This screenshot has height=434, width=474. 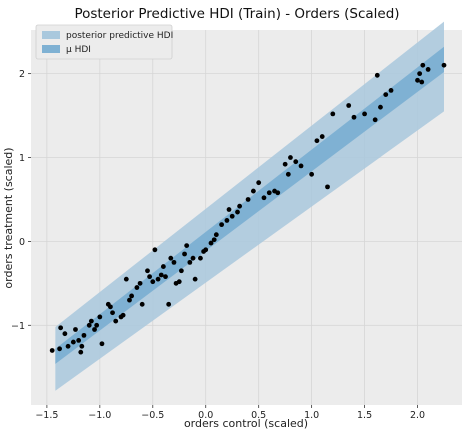 I want to click on legend-label-mu-hdi: μ HDI, so click(x=78, y=50).